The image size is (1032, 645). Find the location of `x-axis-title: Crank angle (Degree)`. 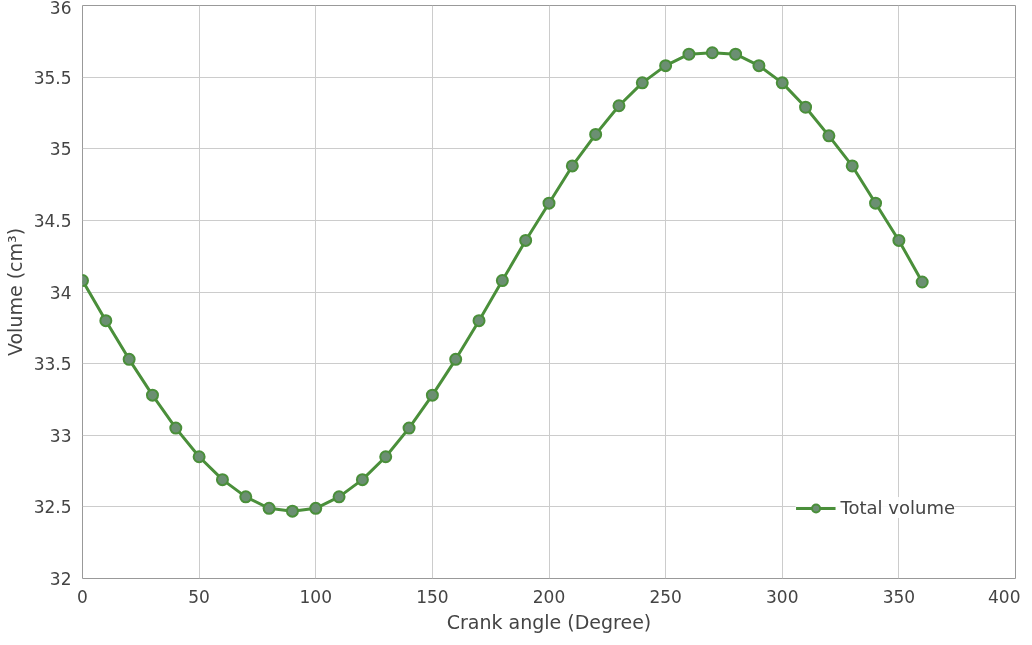

x-axis-title: Crank angle (Degree) is located at coordinates (549, 621).